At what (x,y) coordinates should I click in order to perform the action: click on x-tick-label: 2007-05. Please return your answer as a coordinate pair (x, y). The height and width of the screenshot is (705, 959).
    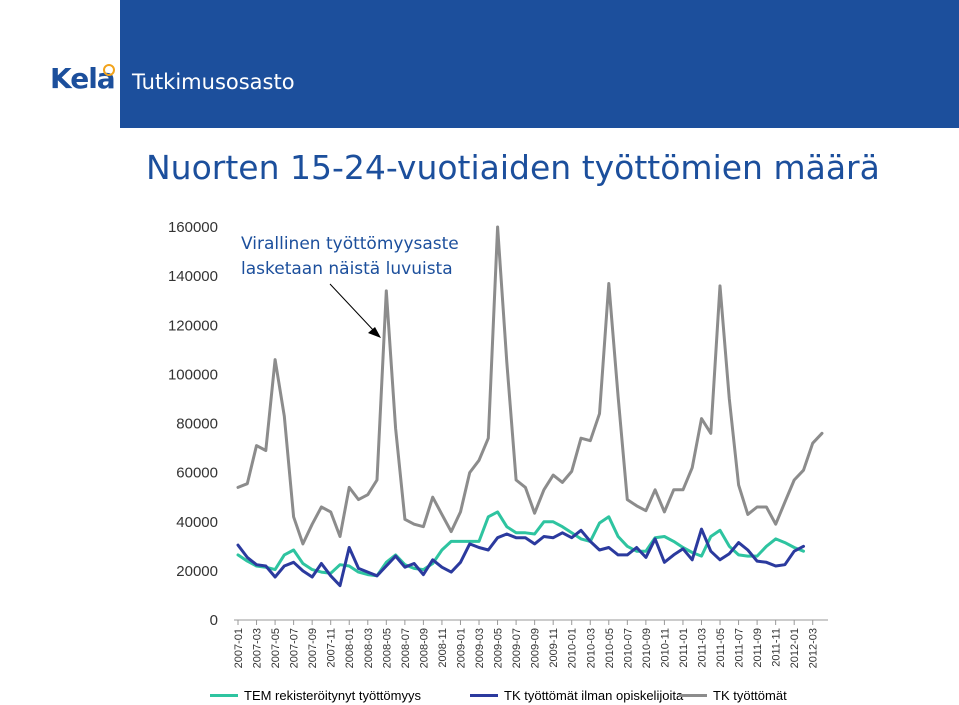
    Looking at the image, I should click on (276, 648).